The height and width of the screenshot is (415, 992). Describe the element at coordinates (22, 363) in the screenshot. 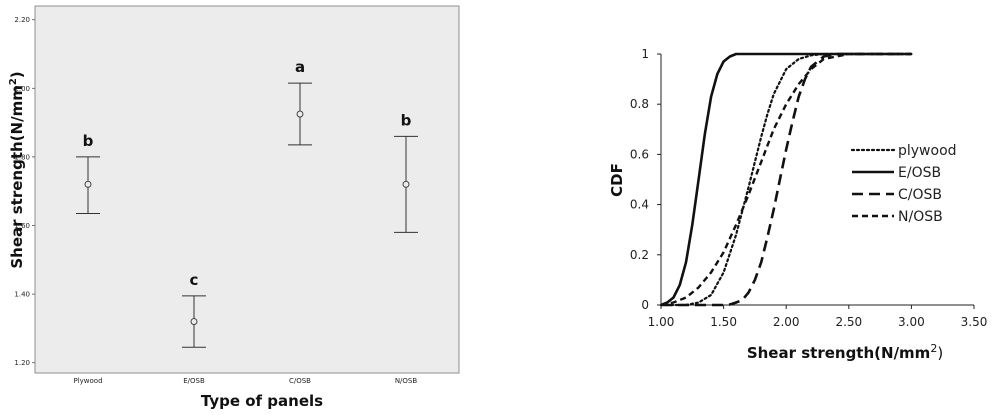

I see `left-y-tick-label: 1.20` at that location.